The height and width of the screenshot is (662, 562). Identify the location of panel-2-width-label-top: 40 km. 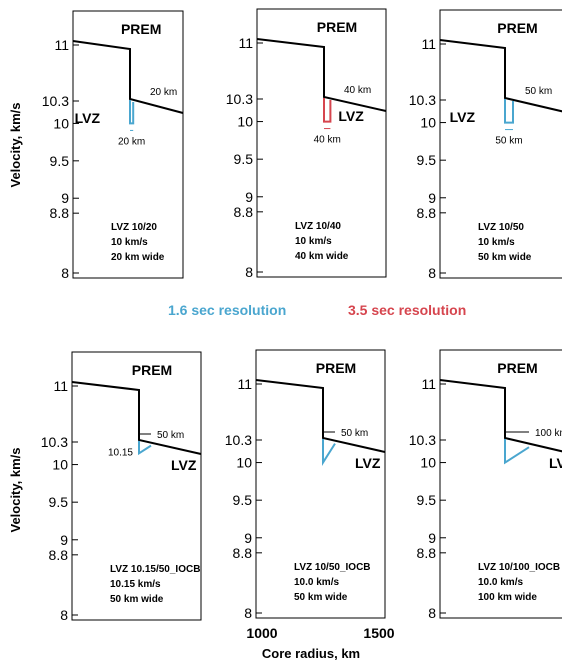
(357, 90).